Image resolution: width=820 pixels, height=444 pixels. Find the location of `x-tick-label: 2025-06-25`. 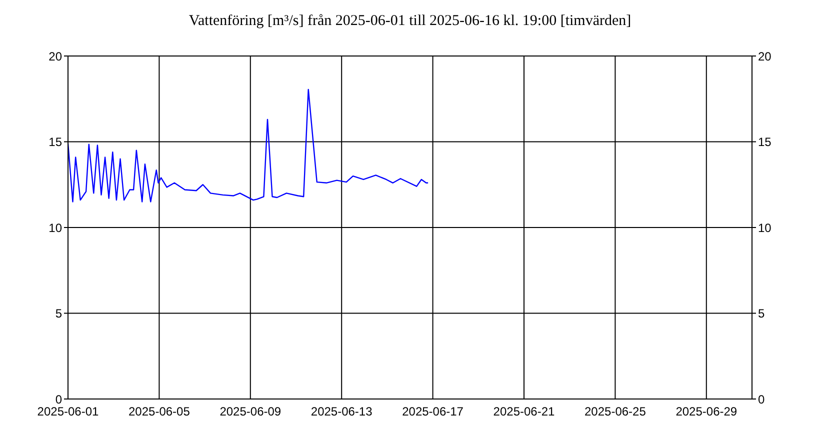

x-tick-label: 2025-06-25 is located at coordinates (615, 411).